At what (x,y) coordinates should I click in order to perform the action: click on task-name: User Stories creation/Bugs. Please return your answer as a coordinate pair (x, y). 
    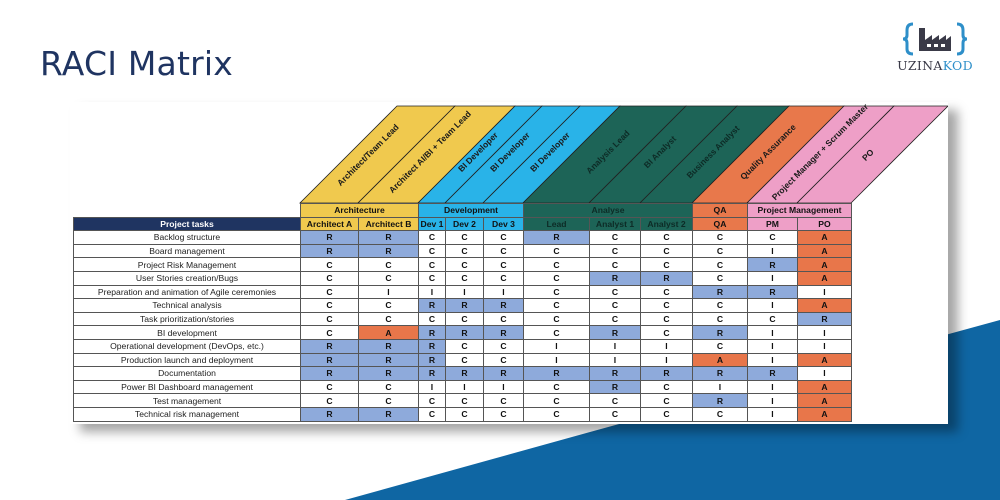
    Looking at the image, I should click on (187, 278).